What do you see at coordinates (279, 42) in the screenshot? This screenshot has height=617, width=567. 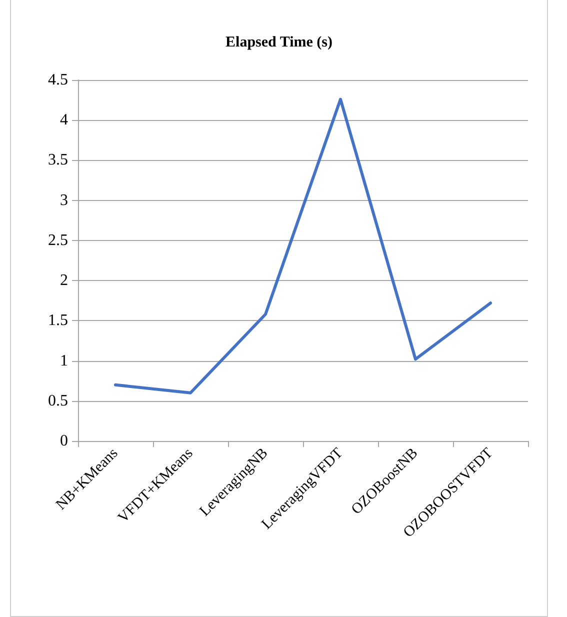 I see `chart-title: Elapsed Time (s)` at bounding box center [279, 42].